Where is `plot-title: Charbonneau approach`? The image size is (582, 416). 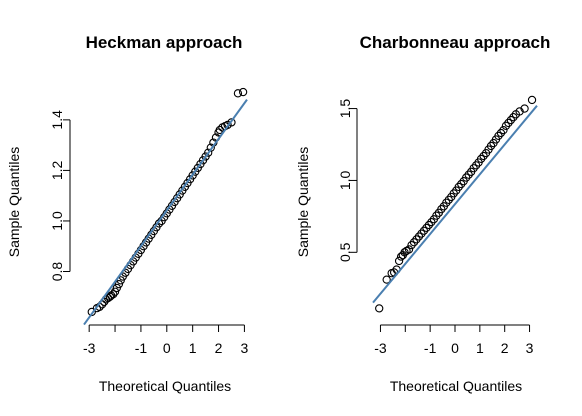
plot-title: Charbonneau approach is located at coordinates (455, 42).